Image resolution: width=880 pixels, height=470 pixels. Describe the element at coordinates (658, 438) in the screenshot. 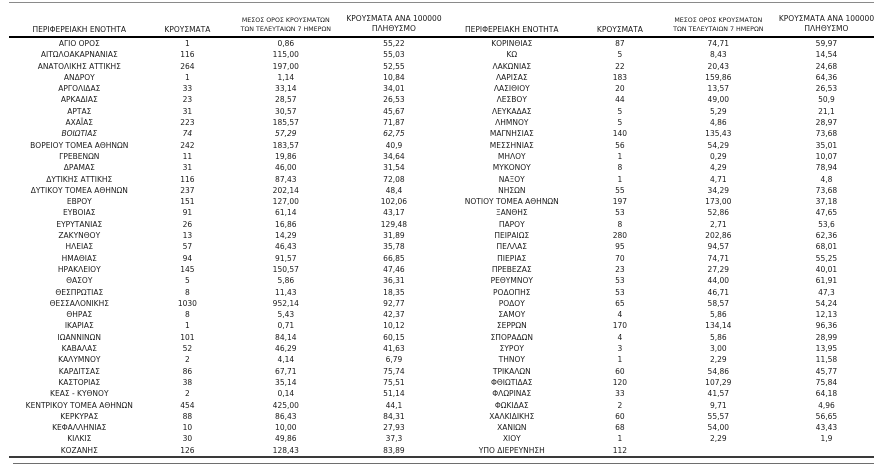

I see `table-row: ΧΙΟΥ 1 2,29 1,9` at that location.